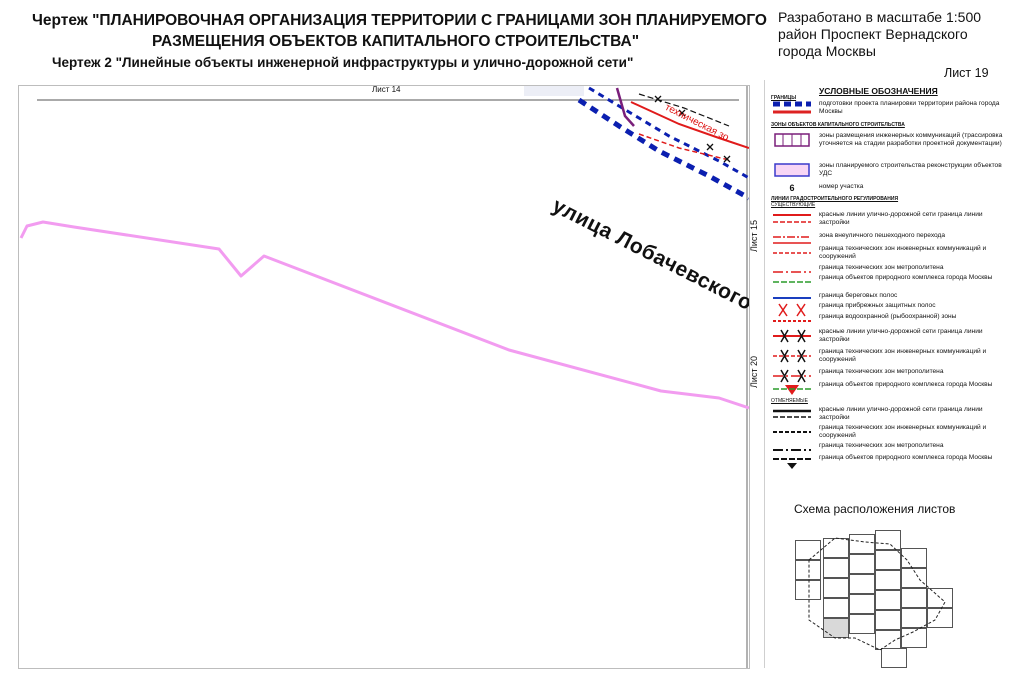 Image resolution: width=1036 pixels, height=693 pixels. What do you see at coordinates (966, 73) in the screenshot?
I see `sheet-number: Лист 19` at bounding box center [966, 73].